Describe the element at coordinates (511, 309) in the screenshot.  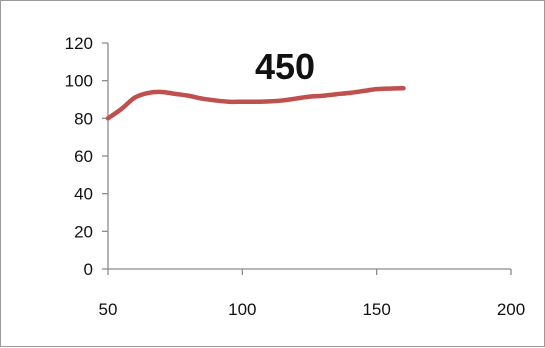
I see `x-tick-label: 200` at that location.